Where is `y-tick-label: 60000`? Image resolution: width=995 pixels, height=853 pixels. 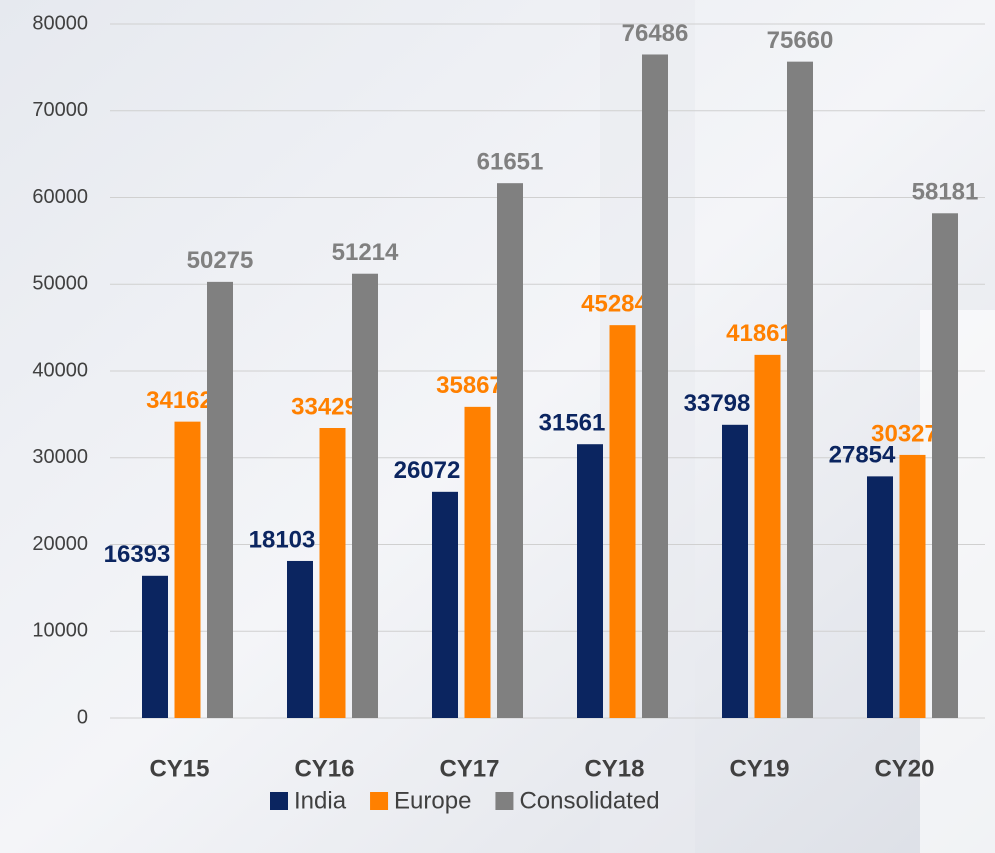 y-tick-label: 60000 is located at coordinates (60, 197).